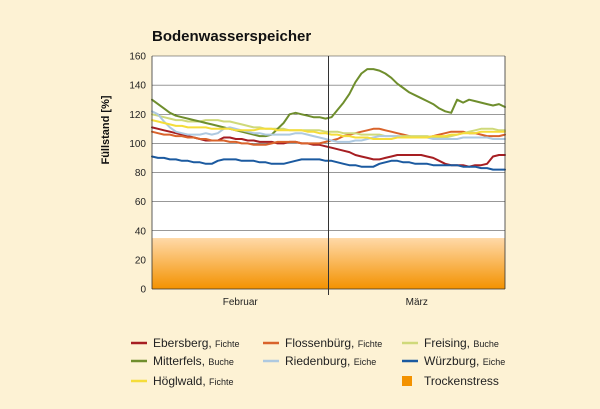 This screenshot has width=600, height=409. I want to click on x-category-label: Februar, so click(241, 302).